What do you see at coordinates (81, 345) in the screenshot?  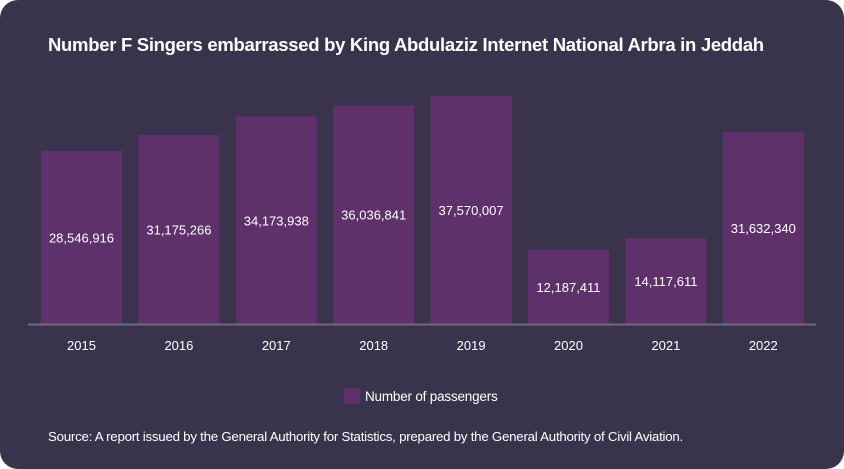 I see `x-tick-label-2015: 2015` at bounding box center [81, 345].